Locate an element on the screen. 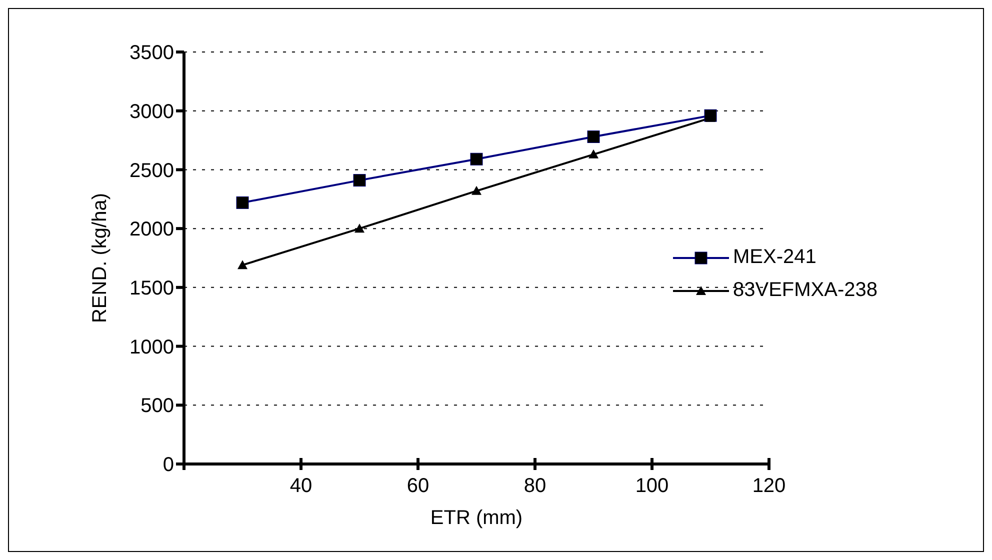 This screenshot has height=560, width=992. y-tick-label: 2500 is located at coordinates (152, 171).